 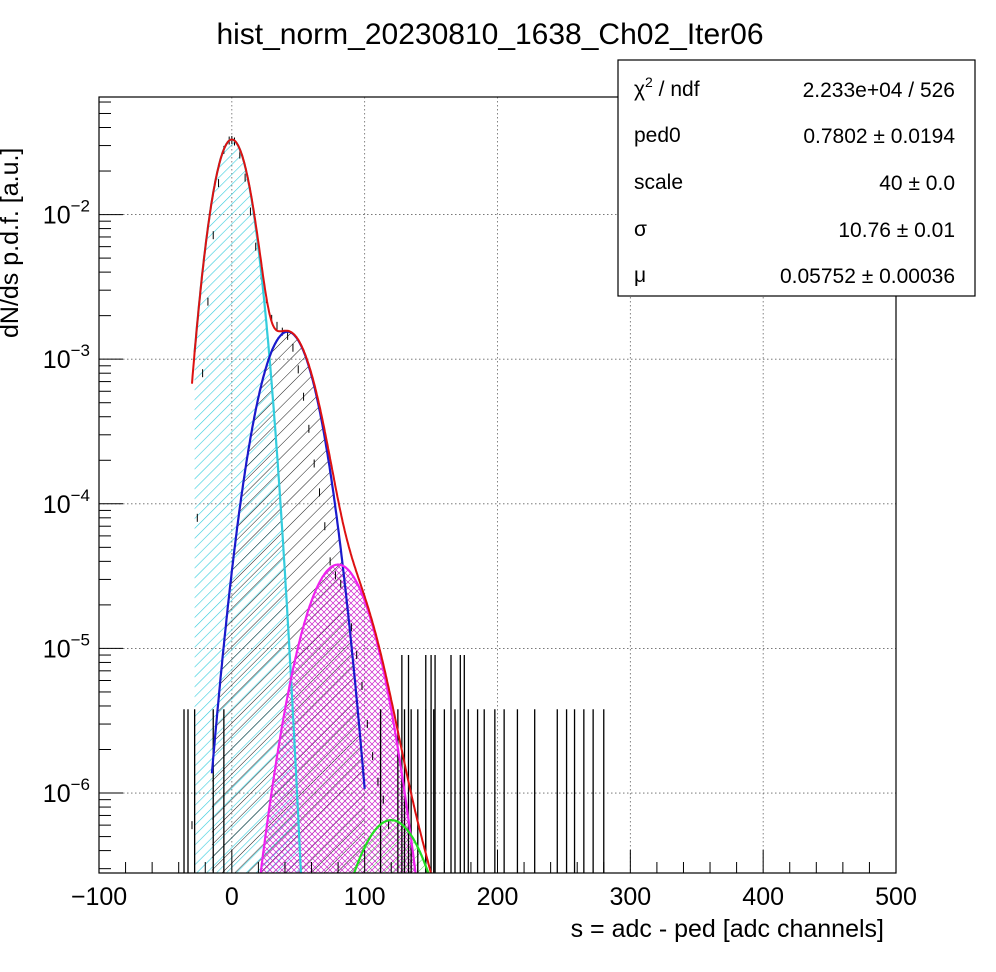 What do you see at coordinates (879, 90) in the screenshot?
I see `stats-row-value: 2.233e+04 / 526` at bounding box center [879, 90].